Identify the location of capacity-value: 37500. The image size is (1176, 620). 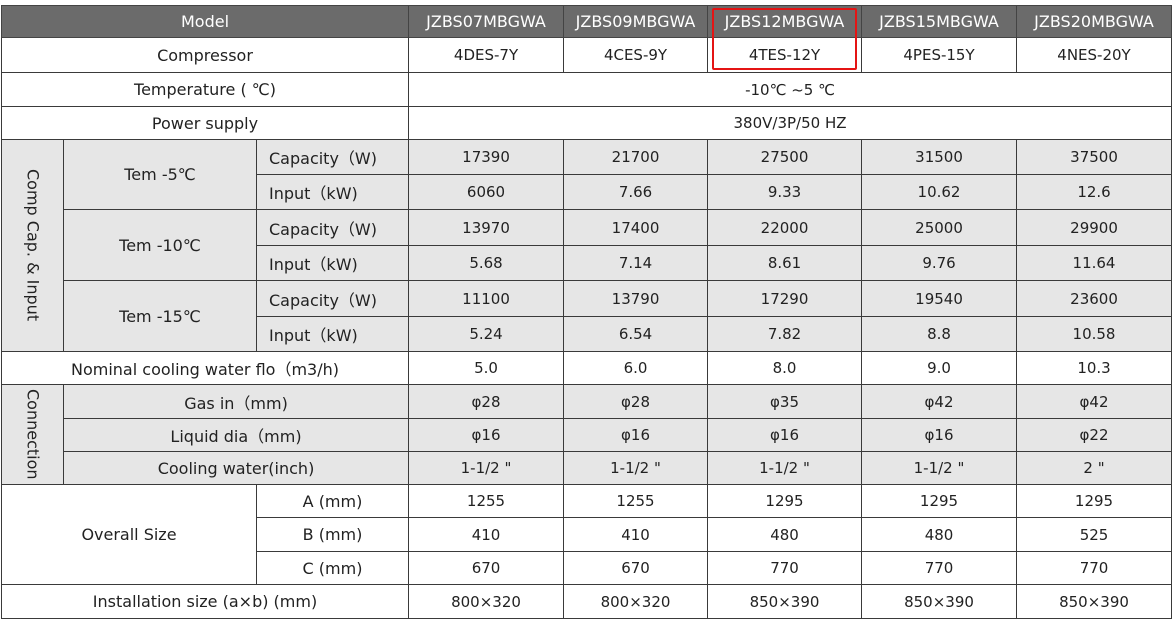
(1094, 157).